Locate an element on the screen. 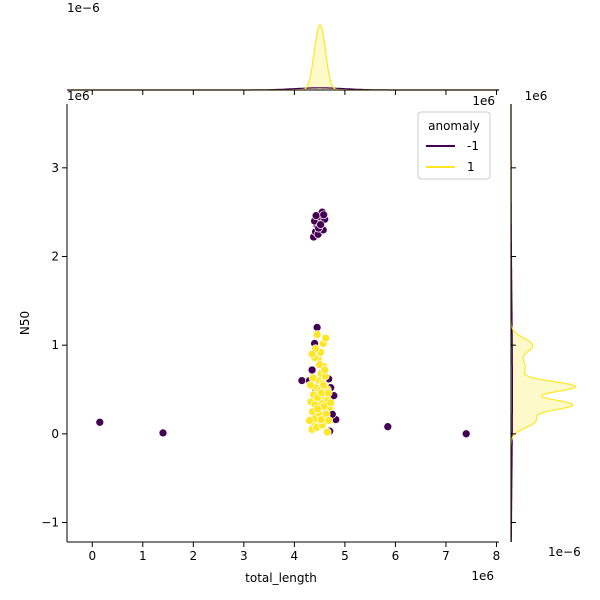 Image resolution: width=600 pixels, height=600 pixels. right-marginal-offset-label: 1e−6 is located at coordinates (564, 552).